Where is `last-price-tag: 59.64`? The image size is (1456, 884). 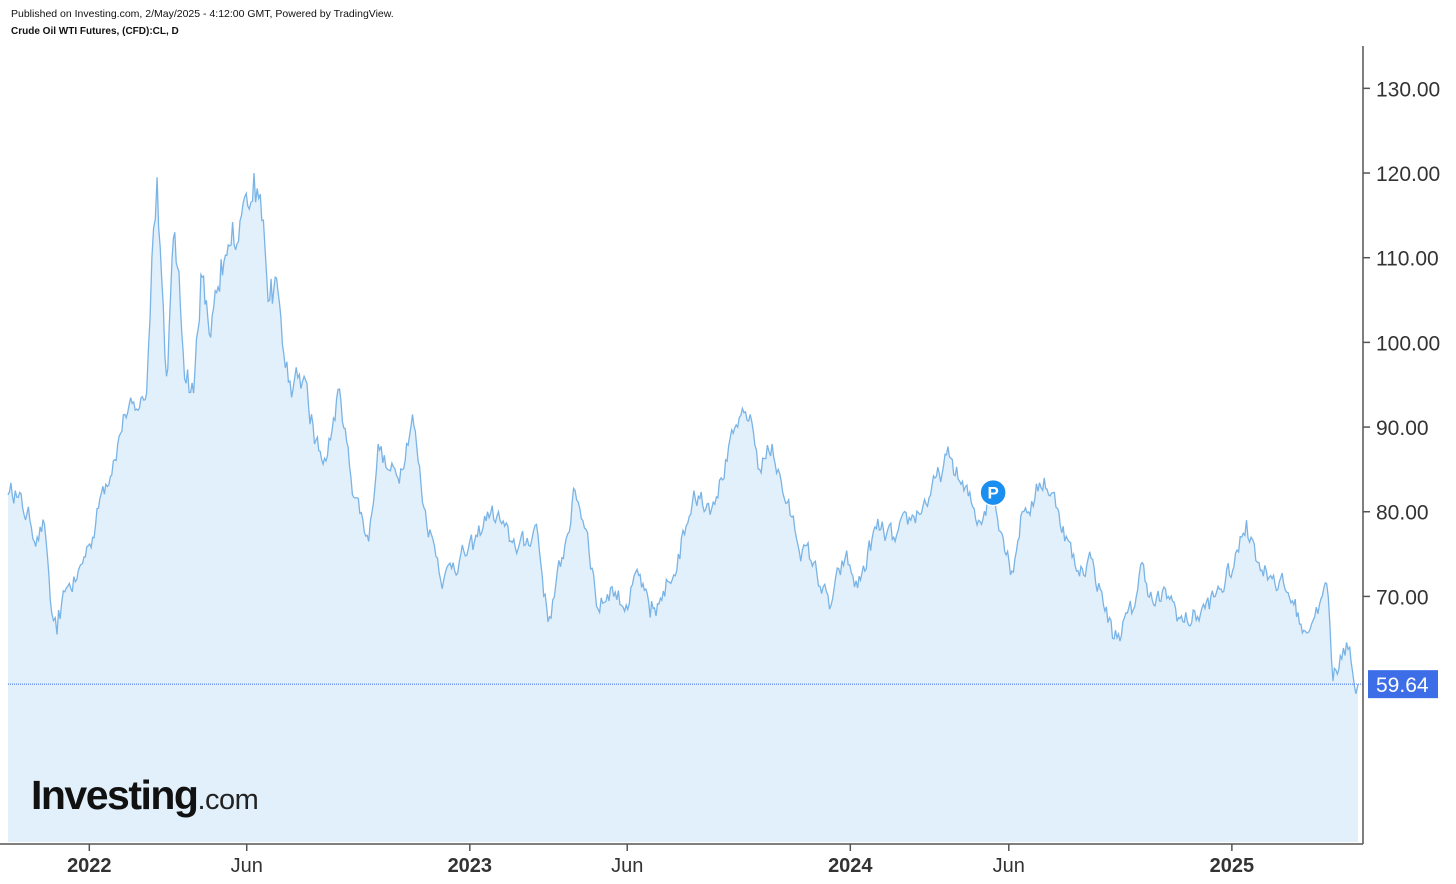
last-price-tag: 59.64 is located at coordinates (1403, 684).